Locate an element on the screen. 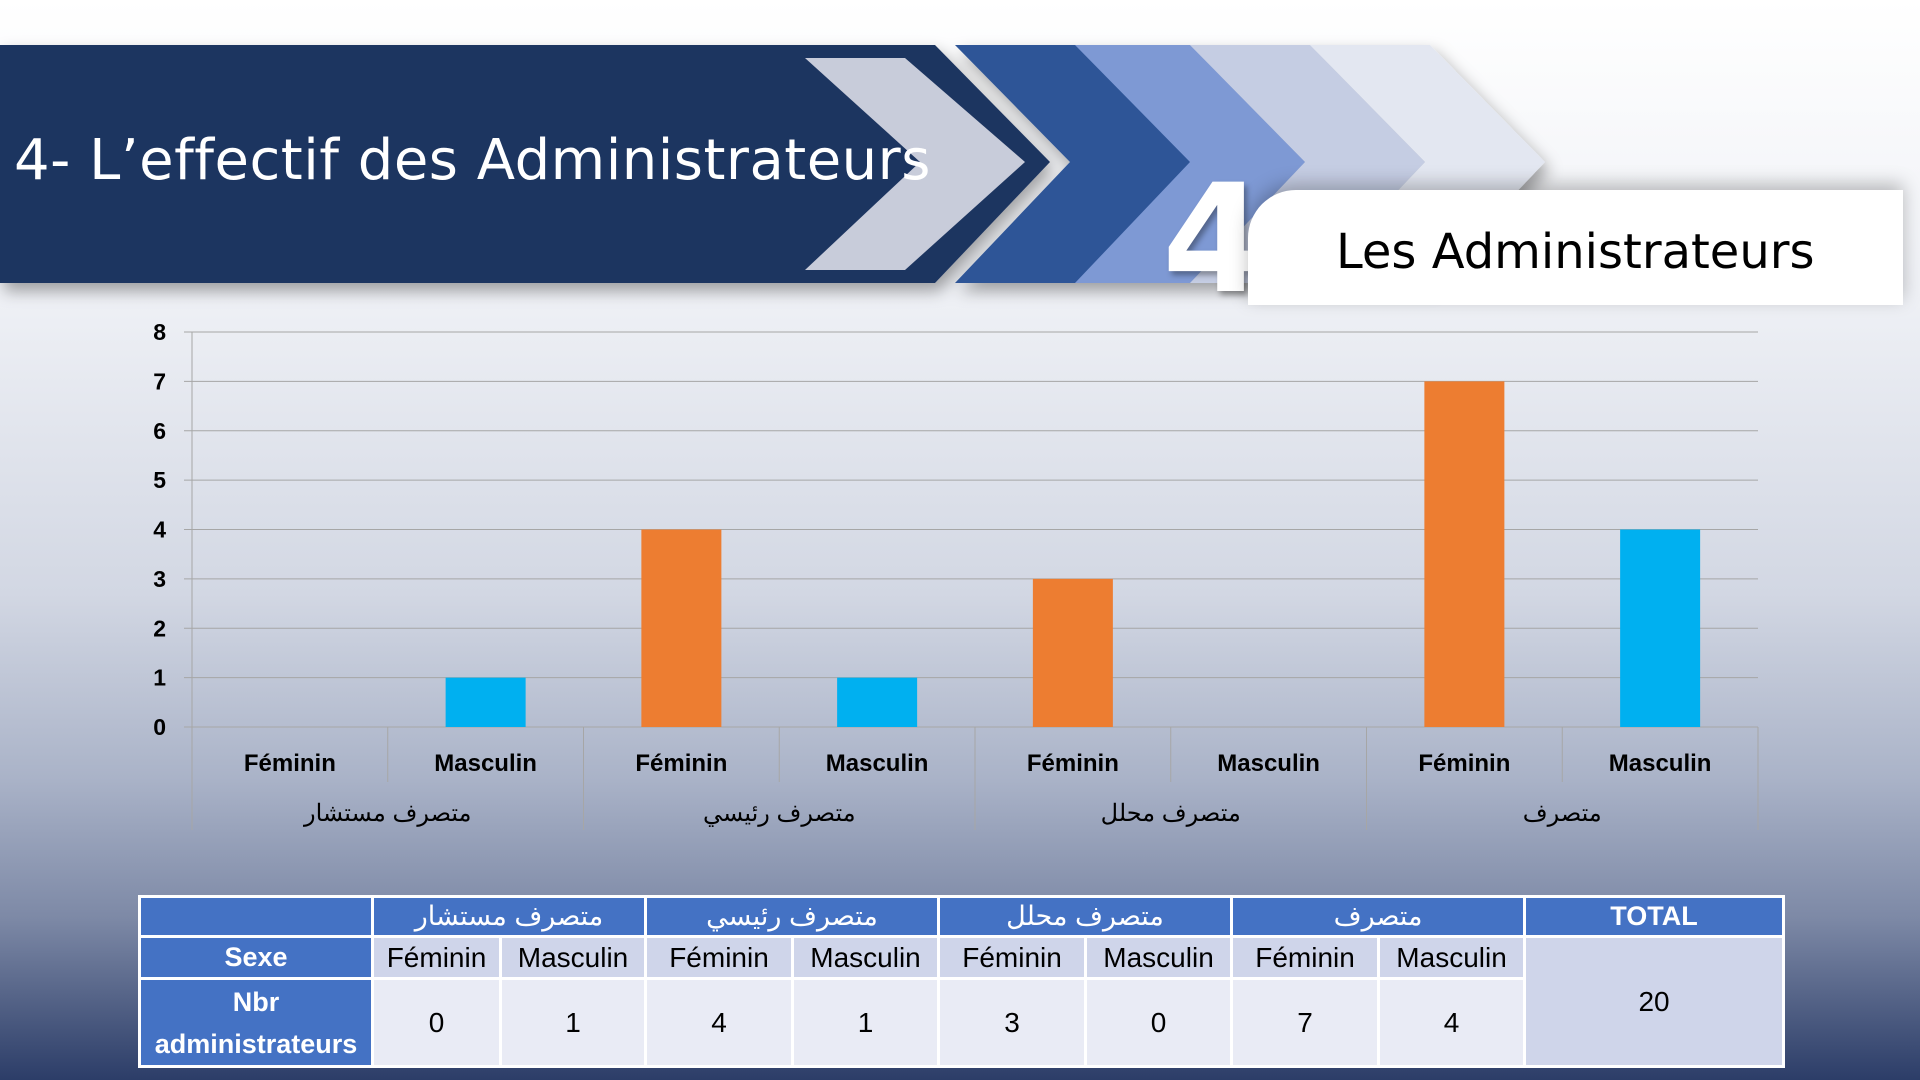 This screenshot has width=1920, height=1080. banner-bar is located at coordinates (525, 164).